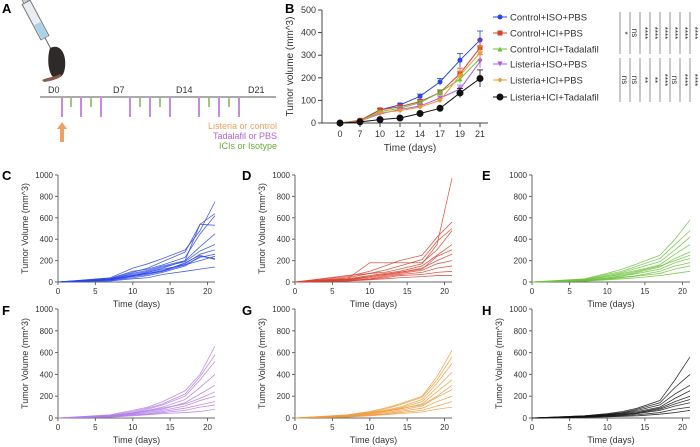 The width and height of the screenshot is (700, 447). I want to click on legend-label: Listeria+ICI+Tadalafil, so click(554, 98).